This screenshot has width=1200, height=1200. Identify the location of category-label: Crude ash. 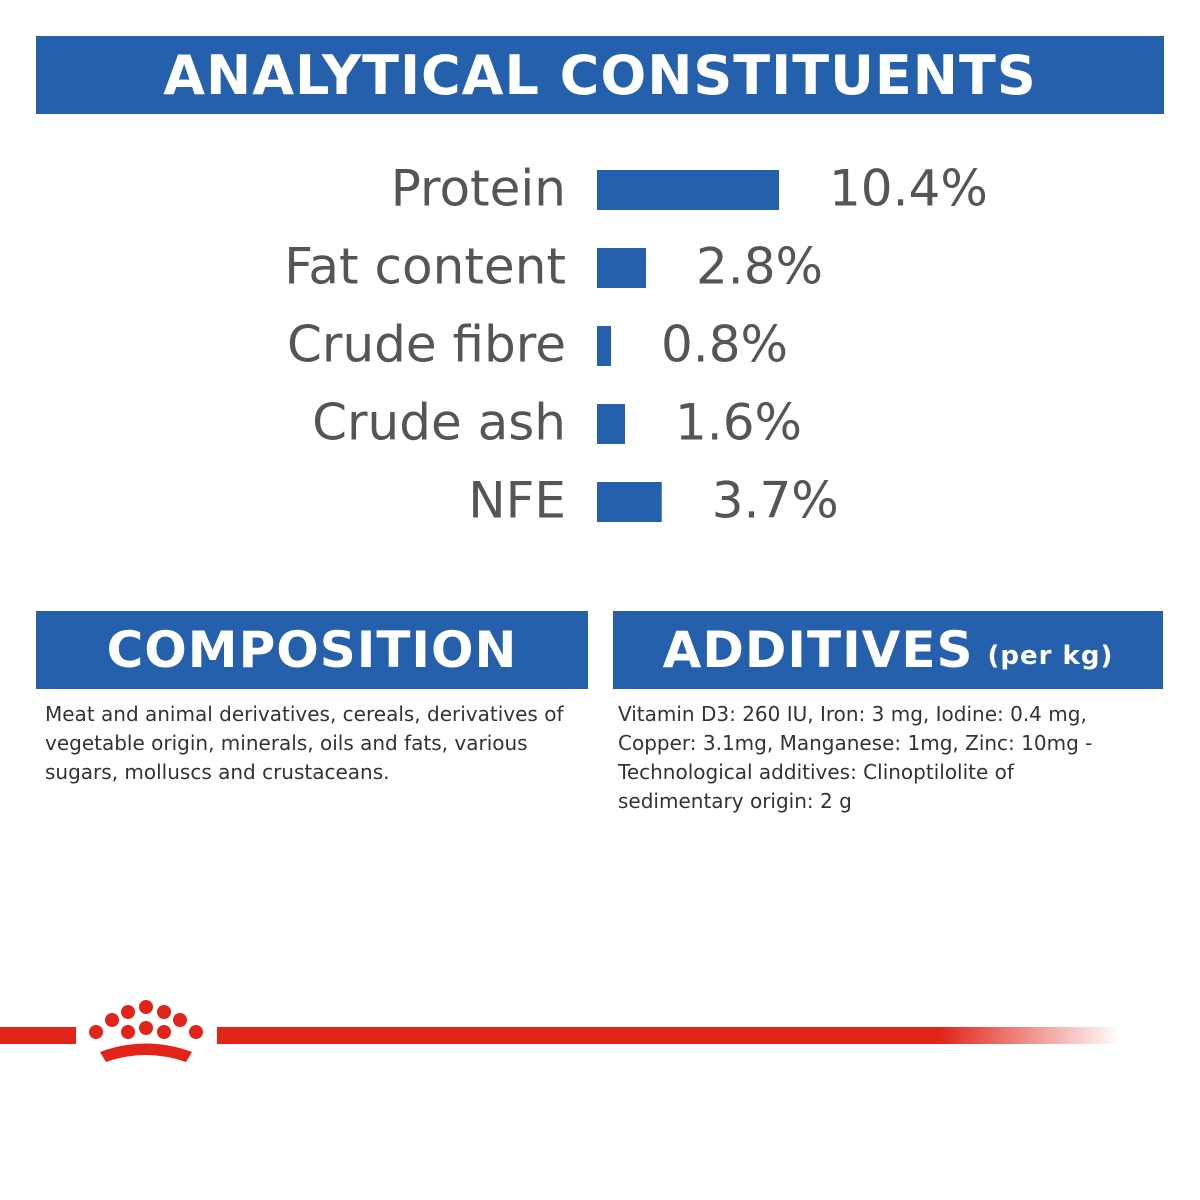
(439, 423).